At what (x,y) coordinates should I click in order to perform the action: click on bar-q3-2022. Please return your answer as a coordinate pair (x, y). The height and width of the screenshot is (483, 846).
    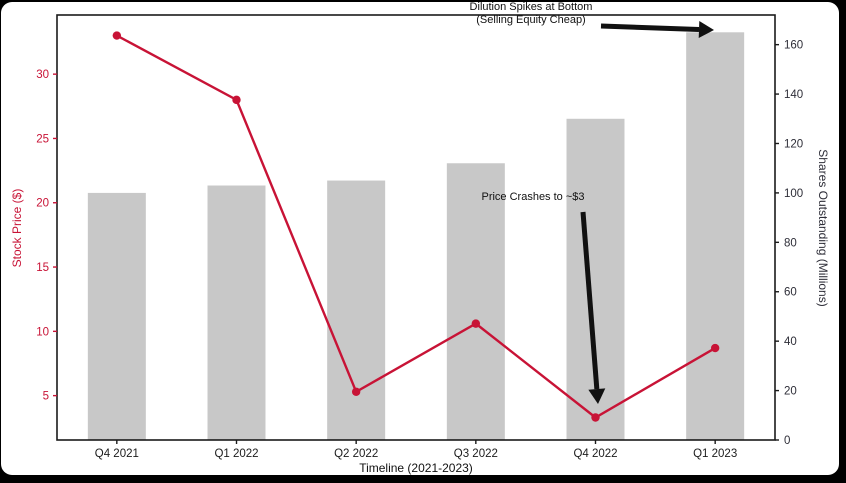
    Looking at the image, I should click on (475, 302).